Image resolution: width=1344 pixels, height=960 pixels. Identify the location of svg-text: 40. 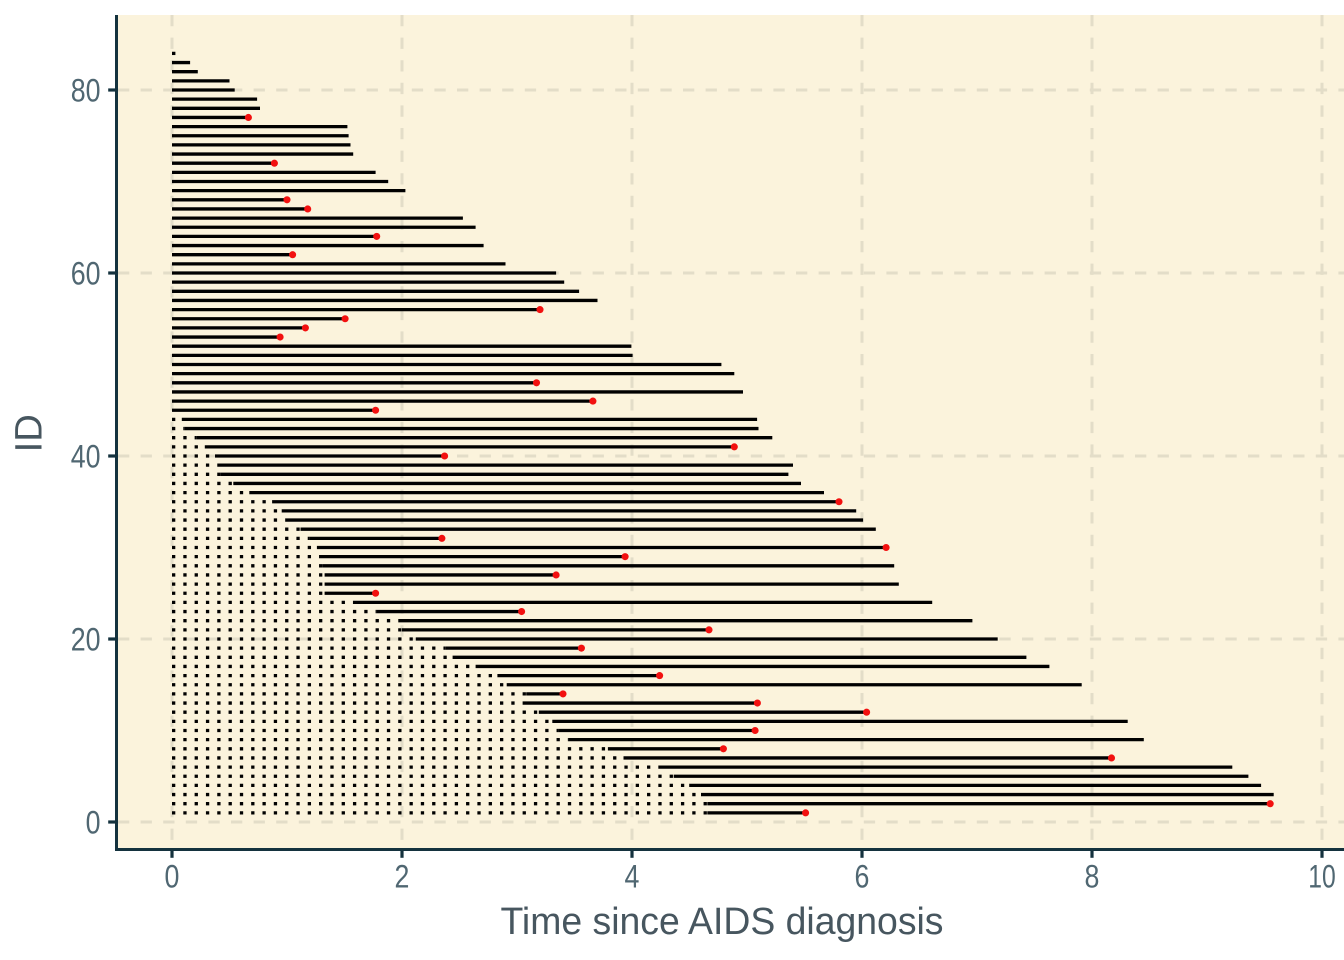
(86, 457).